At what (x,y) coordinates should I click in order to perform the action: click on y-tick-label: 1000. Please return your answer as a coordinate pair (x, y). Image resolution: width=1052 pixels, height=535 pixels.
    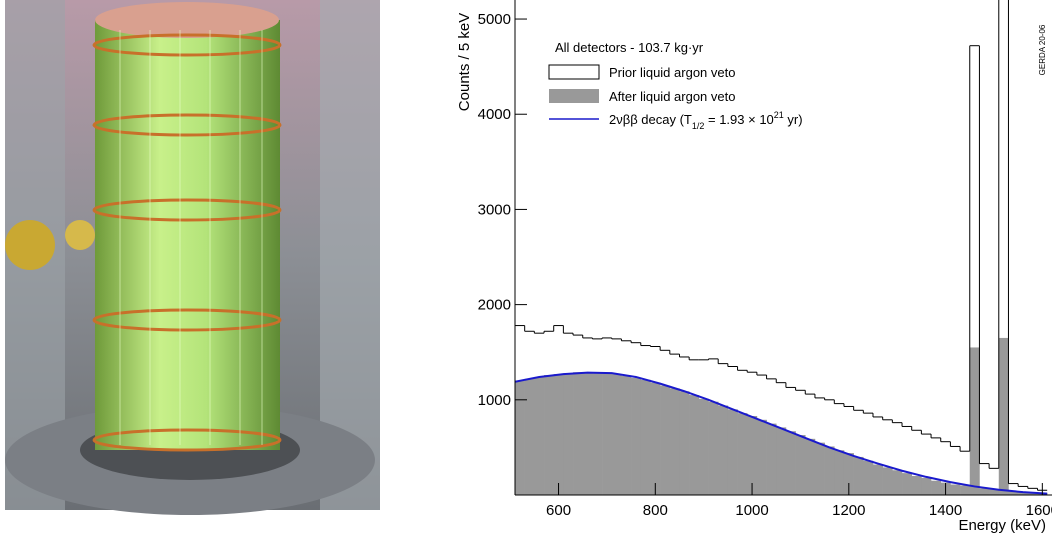
    Looking at the image, I should click on (494, 400).